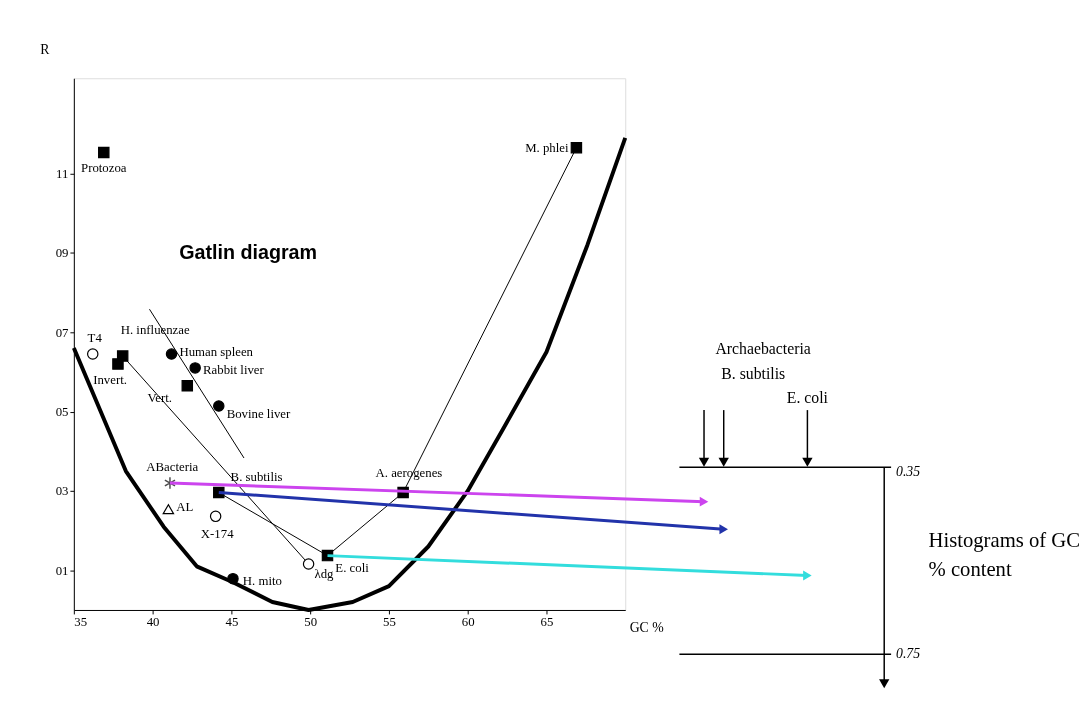  What do you see at coordinates (352, 568) in the screenshot?
I see `annotation: E. coli` at bounding box center [352, 568].